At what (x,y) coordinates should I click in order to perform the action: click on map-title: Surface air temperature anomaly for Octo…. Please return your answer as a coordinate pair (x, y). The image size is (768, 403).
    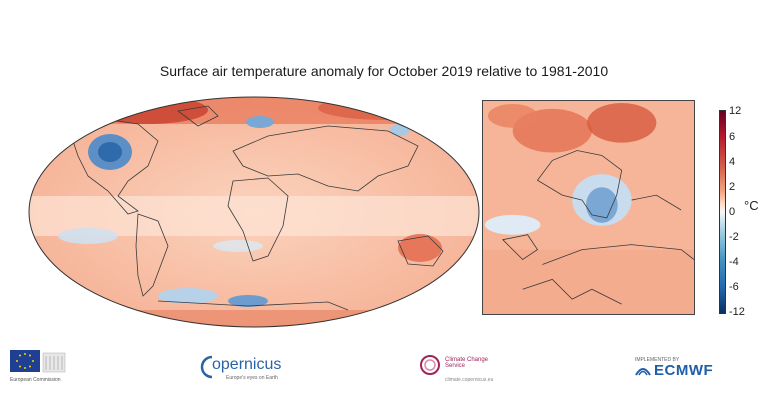
    Looking at the image, I should click on (384, 71).